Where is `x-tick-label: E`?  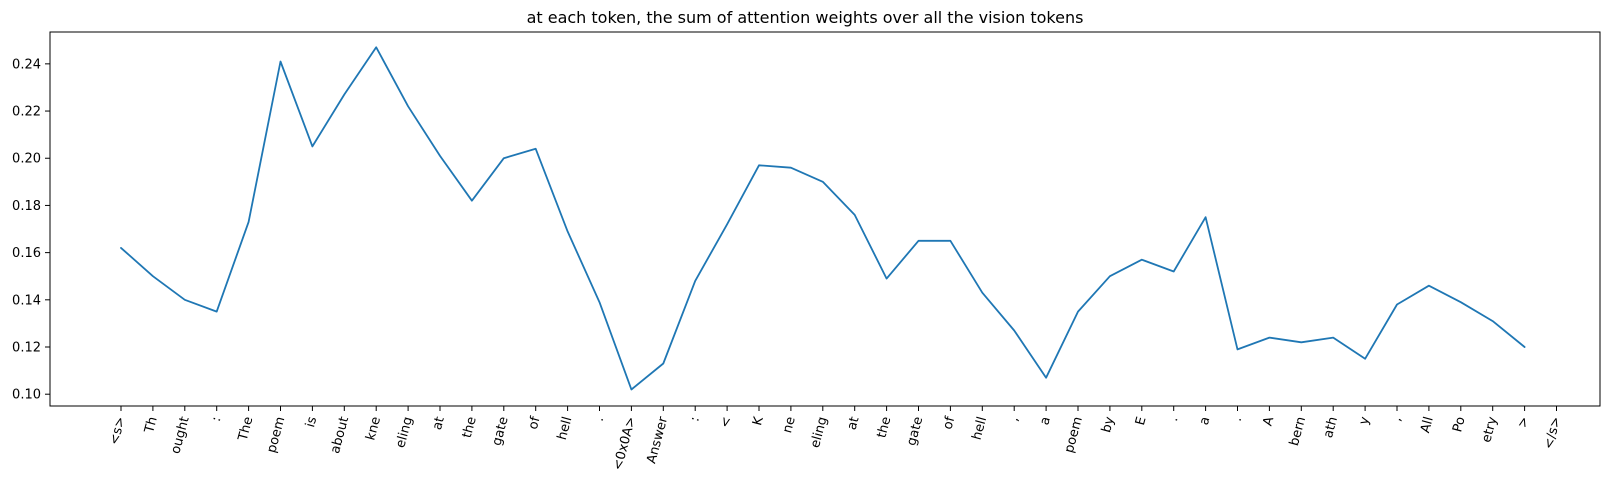
x-tick-label: E is located at coordinates (1141, 421).